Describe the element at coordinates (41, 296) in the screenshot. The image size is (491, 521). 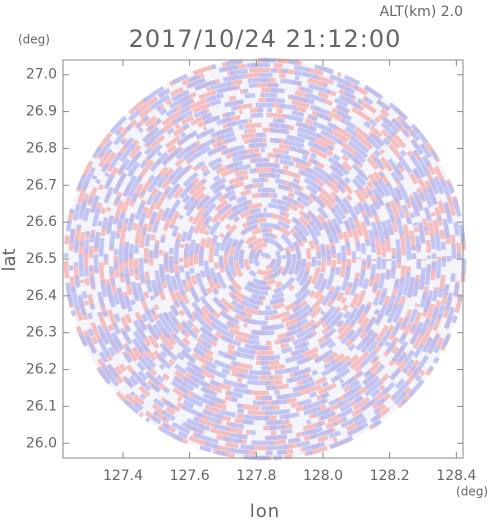
I see `y-tick-label: 26.4` at that location.